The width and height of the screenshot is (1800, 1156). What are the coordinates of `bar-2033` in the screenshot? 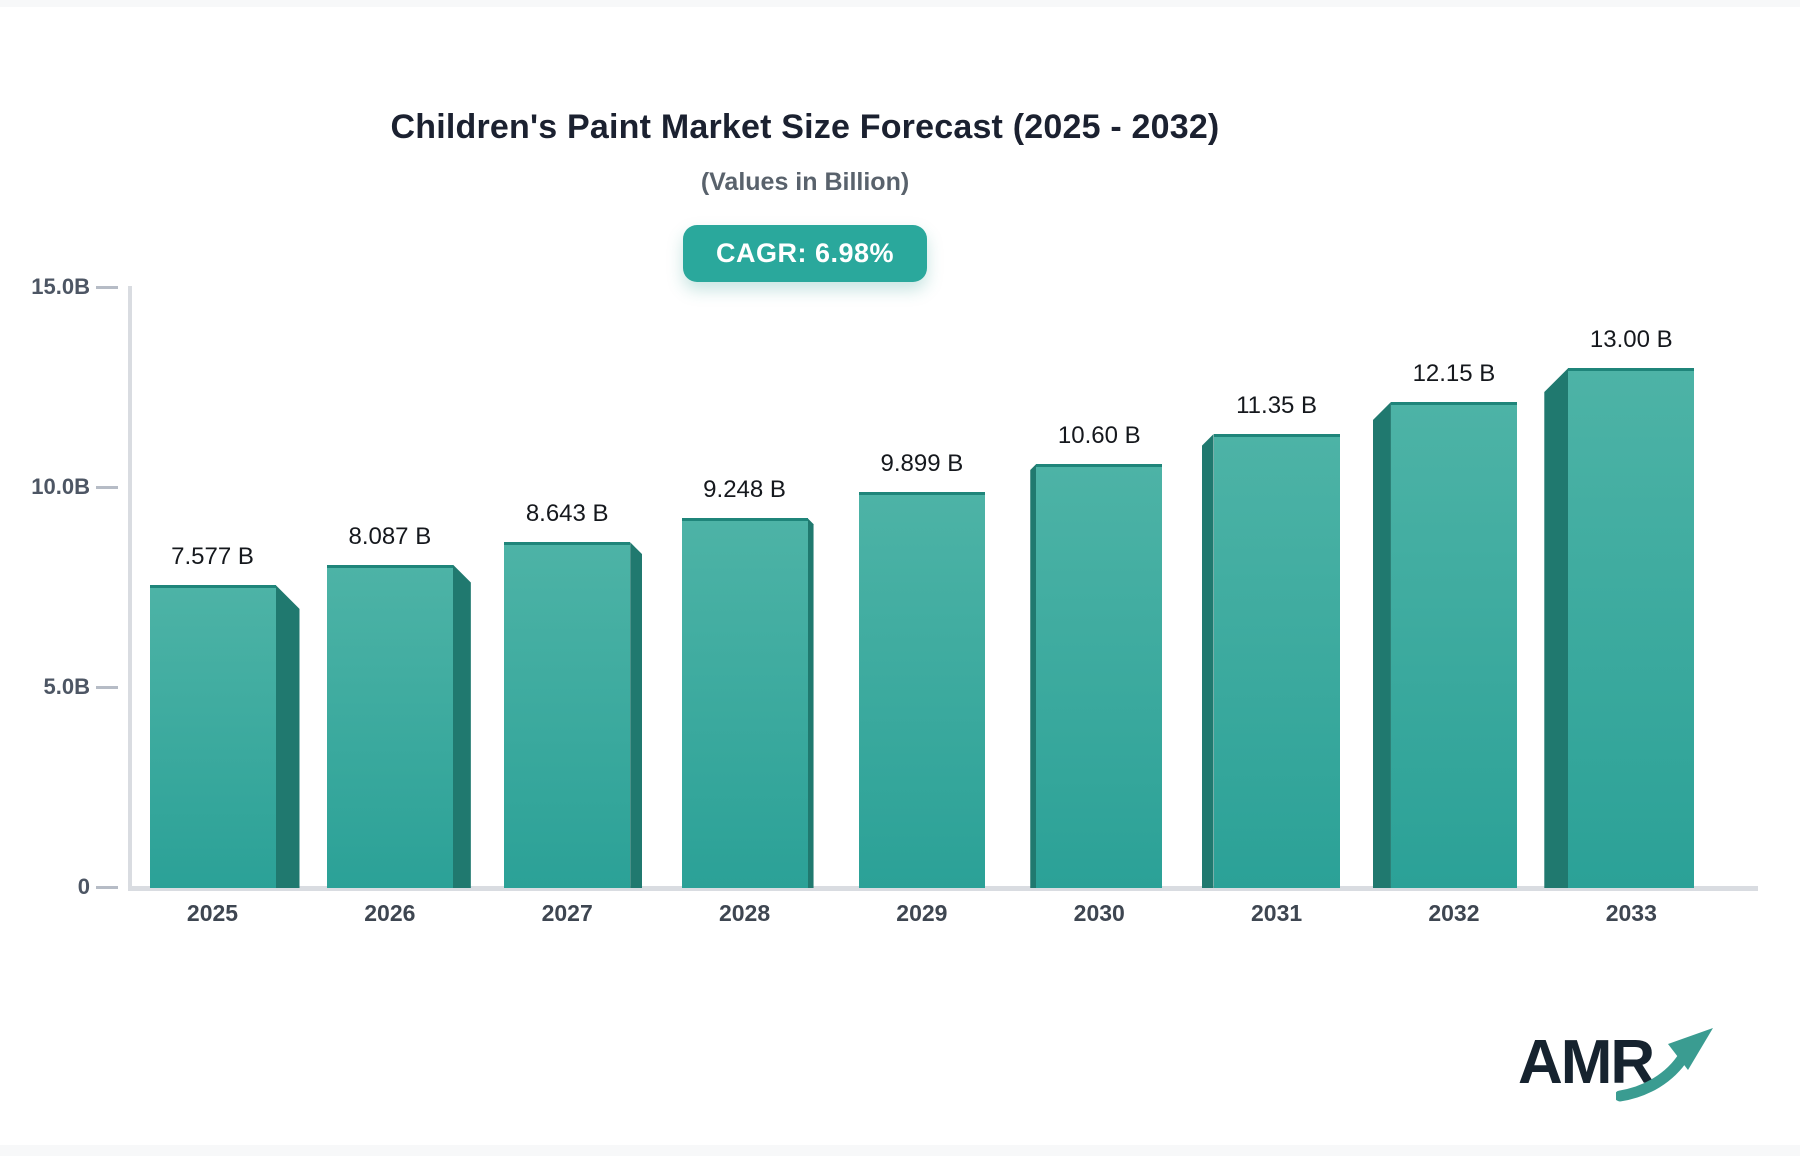 It's located at (1631, 628).